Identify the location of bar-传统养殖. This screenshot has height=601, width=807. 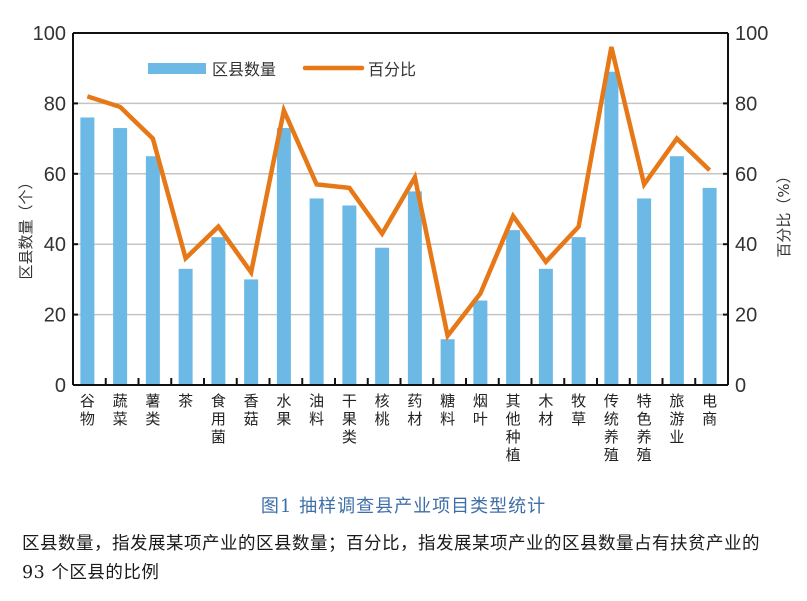
(611, 228).